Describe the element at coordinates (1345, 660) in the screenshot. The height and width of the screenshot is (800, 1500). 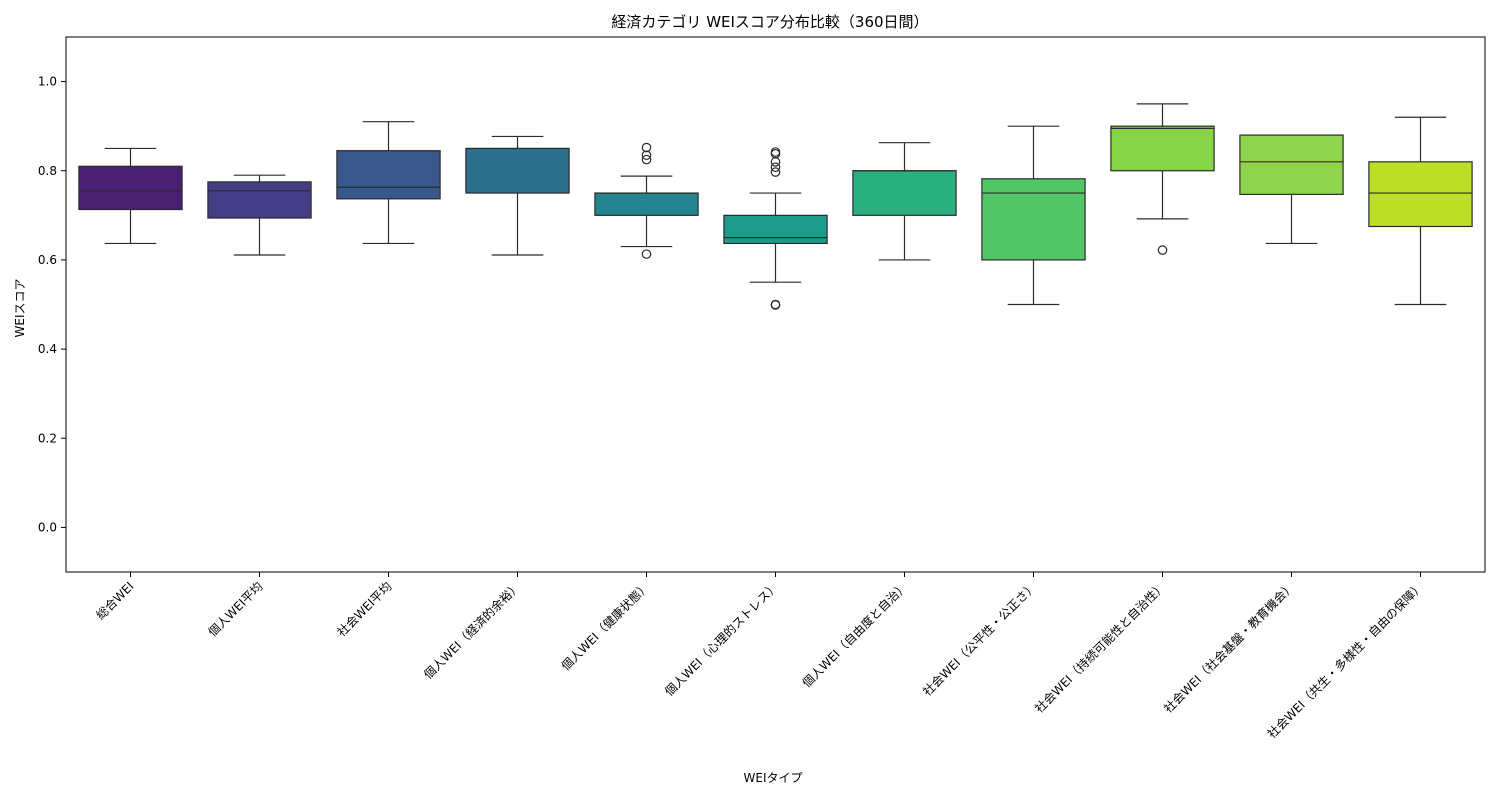
I see `x-tick-label: 社会WEI（共生・多様性・自由の保障）` at that location.